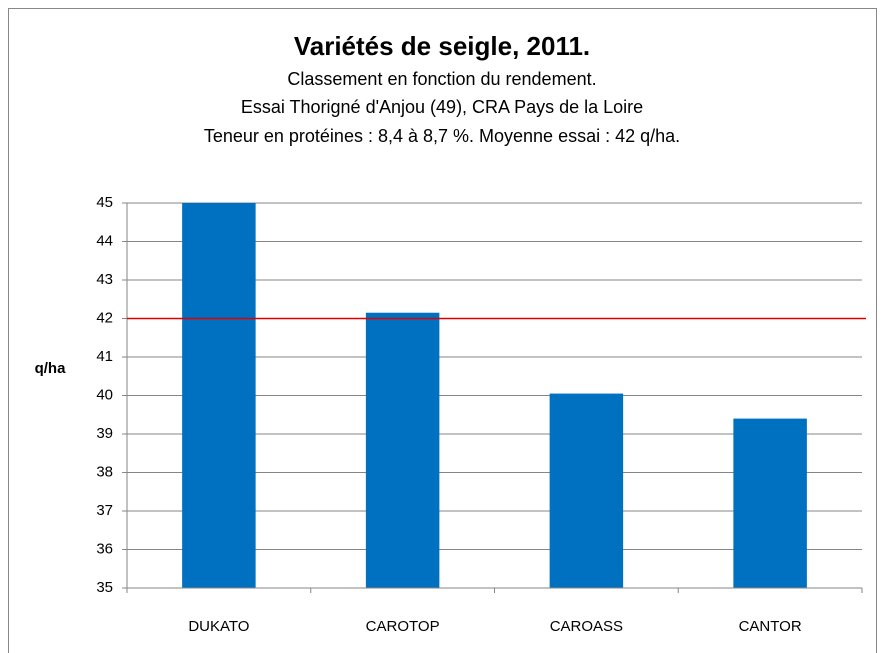 Image resolution: width=885 pixels, height=653 pixels. What do you see at coordinates (104, 587) in the screenshot?
I see `y-tick-label: 35` at bounding box center [104, 587].